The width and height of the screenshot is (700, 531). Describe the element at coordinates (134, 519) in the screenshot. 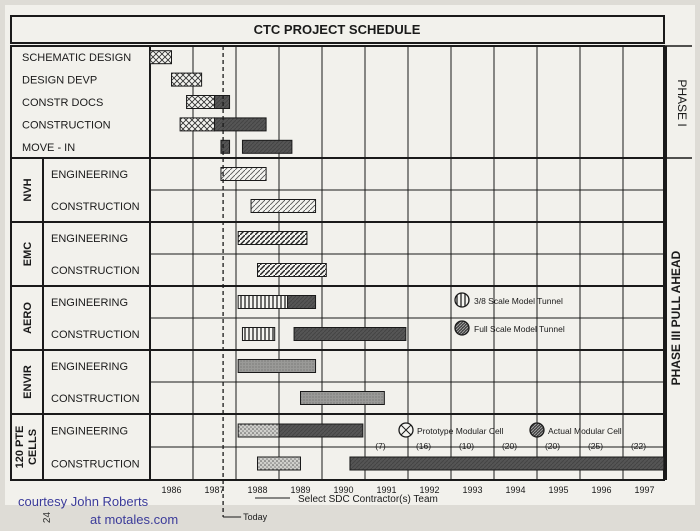

I see `credit-line-2: at motales.com` at that location.